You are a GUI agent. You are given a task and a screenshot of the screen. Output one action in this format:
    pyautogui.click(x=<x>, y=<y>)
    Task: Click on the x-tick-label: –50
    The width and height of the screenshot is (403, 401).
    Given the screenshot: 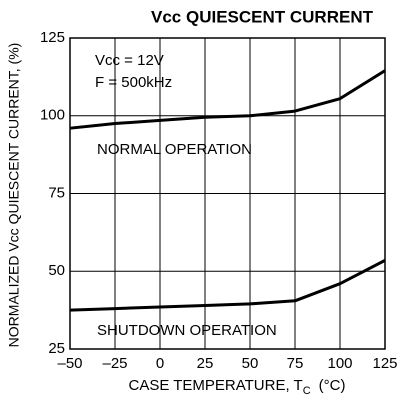 What is the action you would take?
    pyautogui.click(x=69, y=363)
    